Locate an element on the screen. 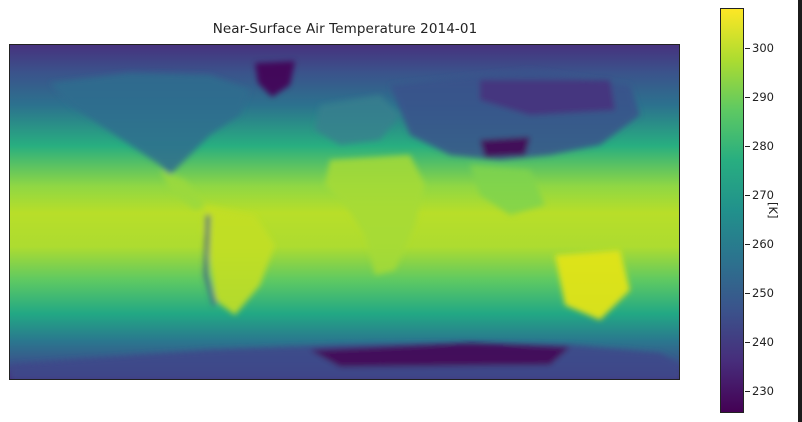 This screenshot has height=422, width=802. east-antarctica is located at coordinates (440, 355).